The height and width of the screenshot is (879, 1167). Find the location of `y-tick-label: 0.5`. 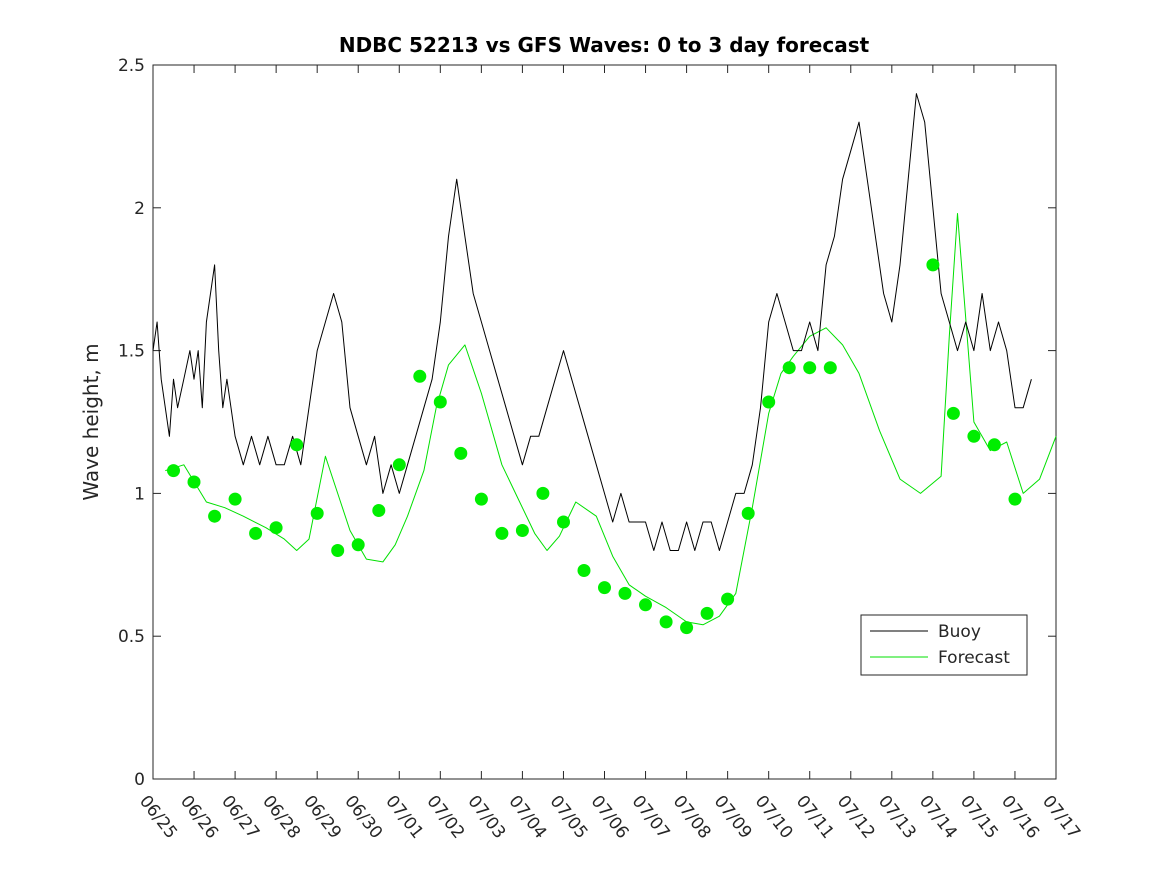

y-tick-label: 0.5 is located at coordinates (131, 637).